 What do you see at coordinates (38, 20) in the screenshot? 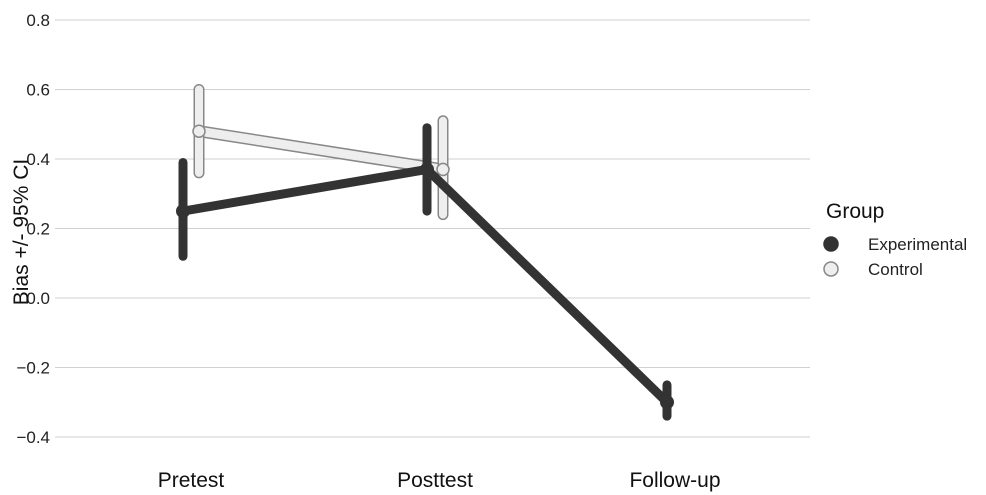
I see `y-tick-label: 0.8` at bounding box center [38, 20].